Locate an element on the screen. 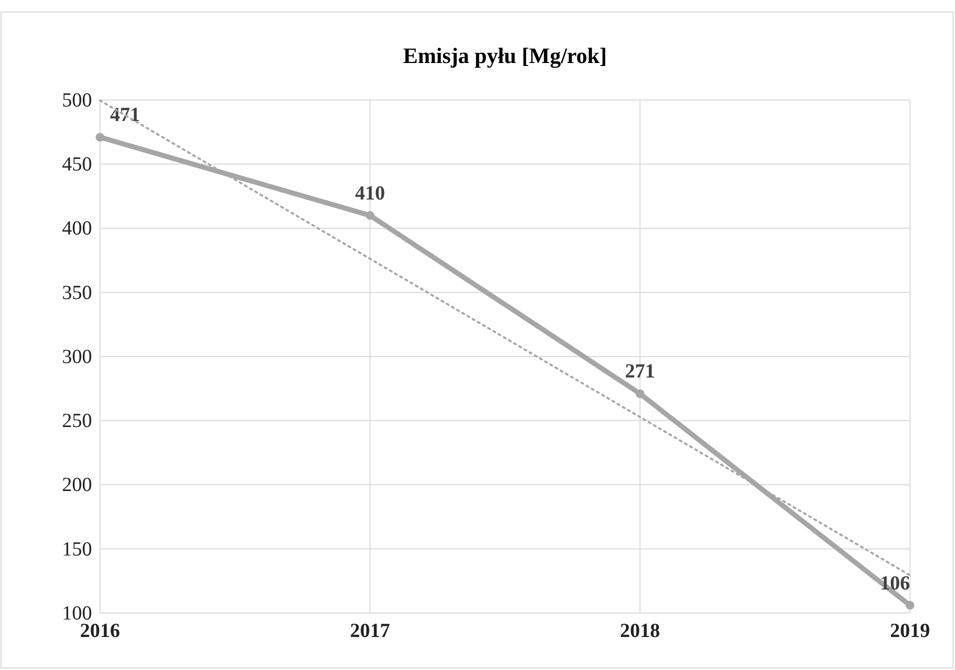  data-label: 106 is located at coordinates (895, 583).